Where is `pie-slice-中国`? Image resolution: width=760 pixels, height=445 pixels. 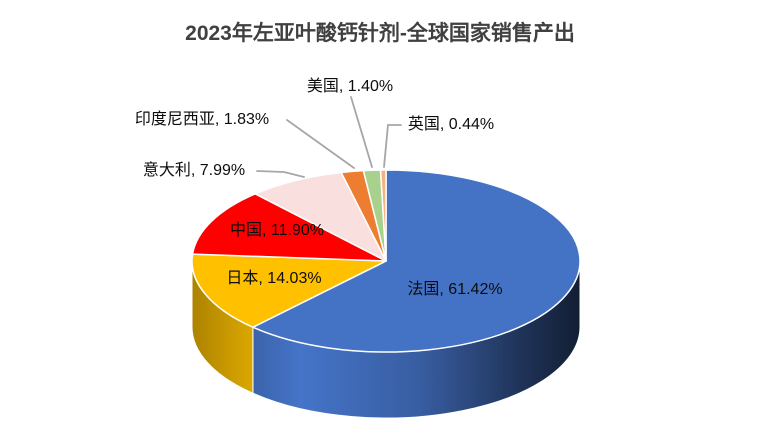
pie-slice-中国 is located at coordinates (289, 227).